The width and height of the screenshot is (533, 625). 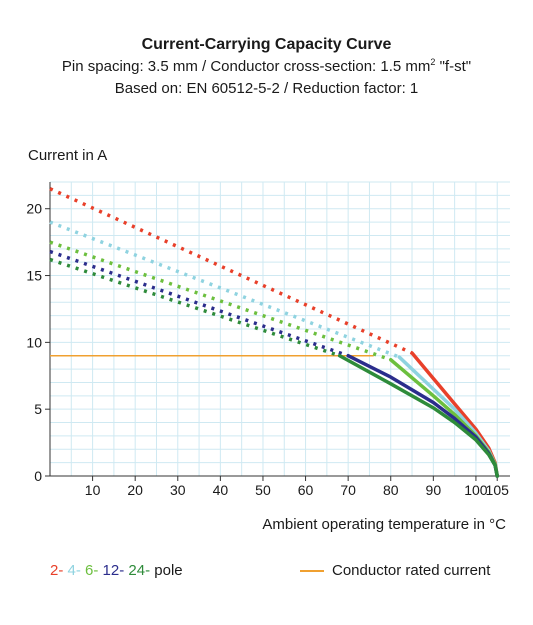 I want to click on y-tick-label: 10, so click(x=34, y=342).